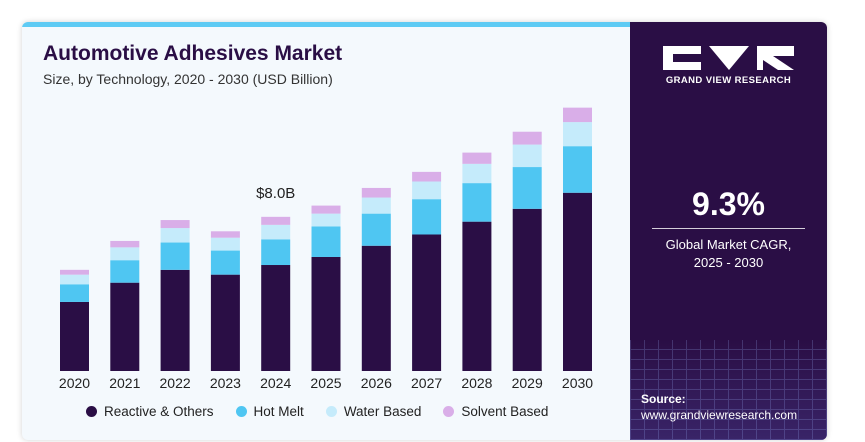 This screenshot has height=442, width=865. Describe the element at coordinates (527, 188) in the screenshot. I see `bar-segment-hot-melt-2029` at that location.